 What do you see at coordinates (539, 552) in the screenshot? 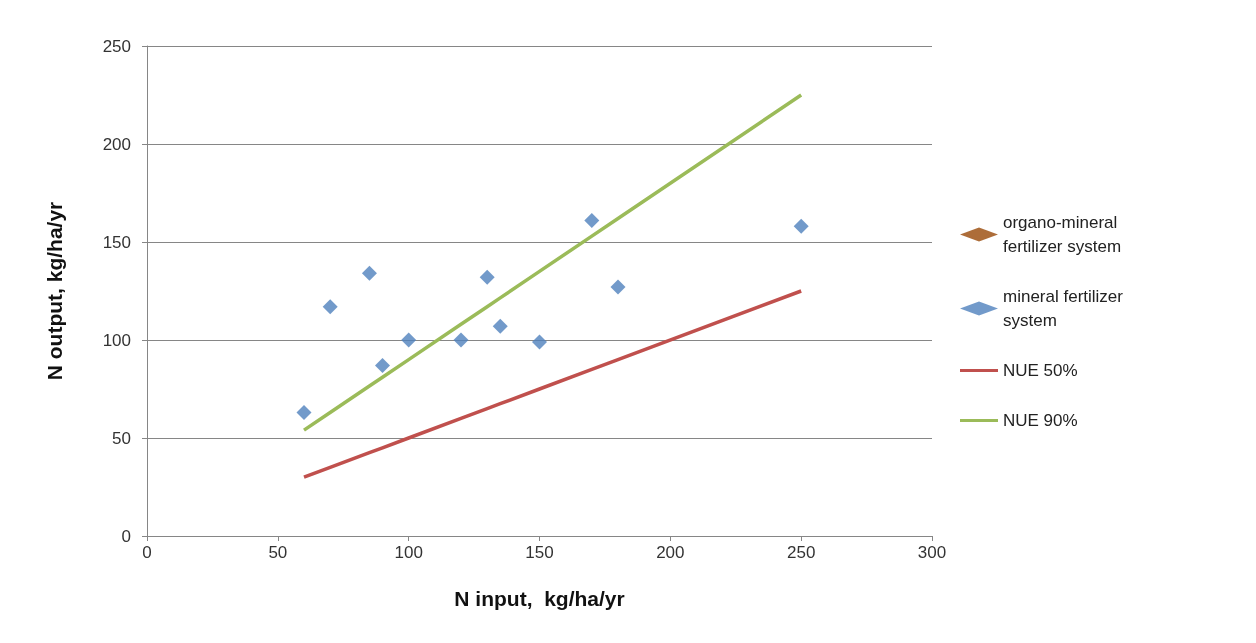
I see `x-tick-label: 150` at bounding box center [539, 552].